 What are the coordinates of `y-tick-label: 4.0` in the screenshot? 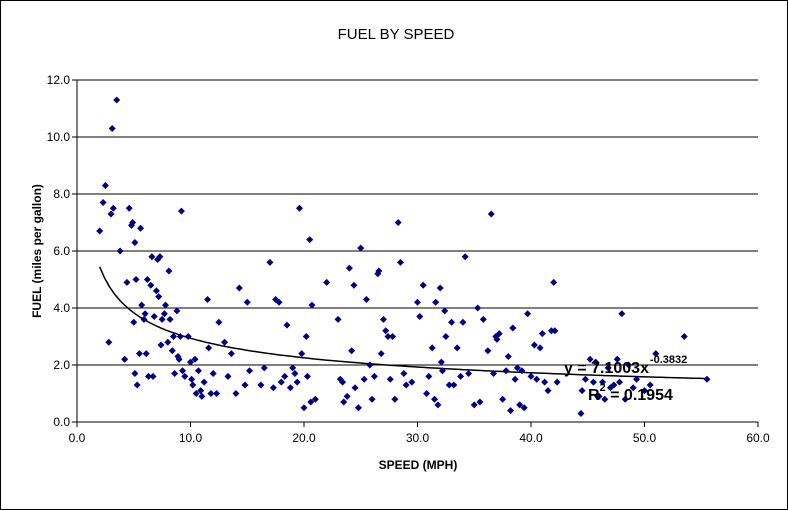 It's located at (61, 308).